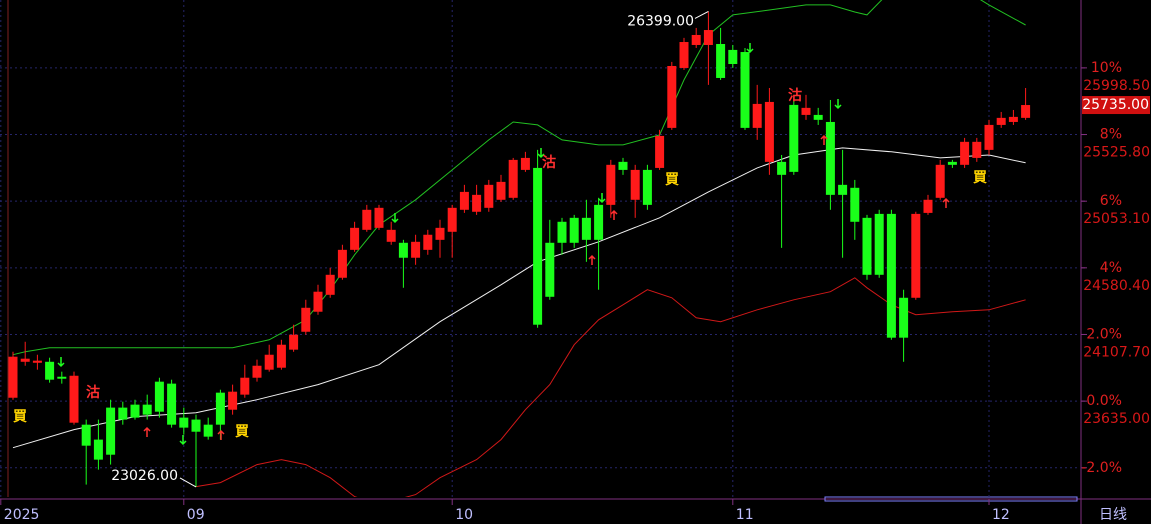 Image resolution: width=1151 pixels, height=524 pixels. What do you see at coordinates (1111, 135) in the screenshot?
I see `y2-tick-label: 8%` at bounding box center [1111, 135].